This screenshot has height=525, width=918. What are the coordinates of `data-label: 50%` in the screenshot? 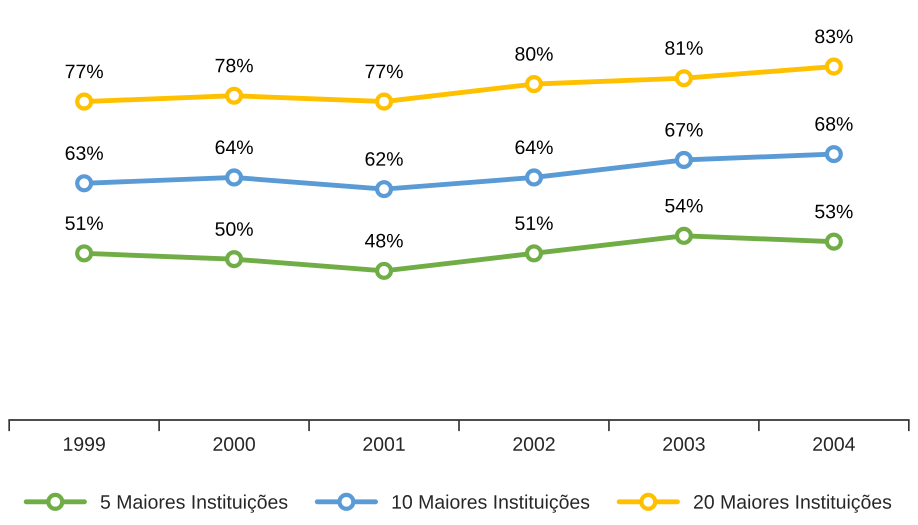 It's located at (234, 229).